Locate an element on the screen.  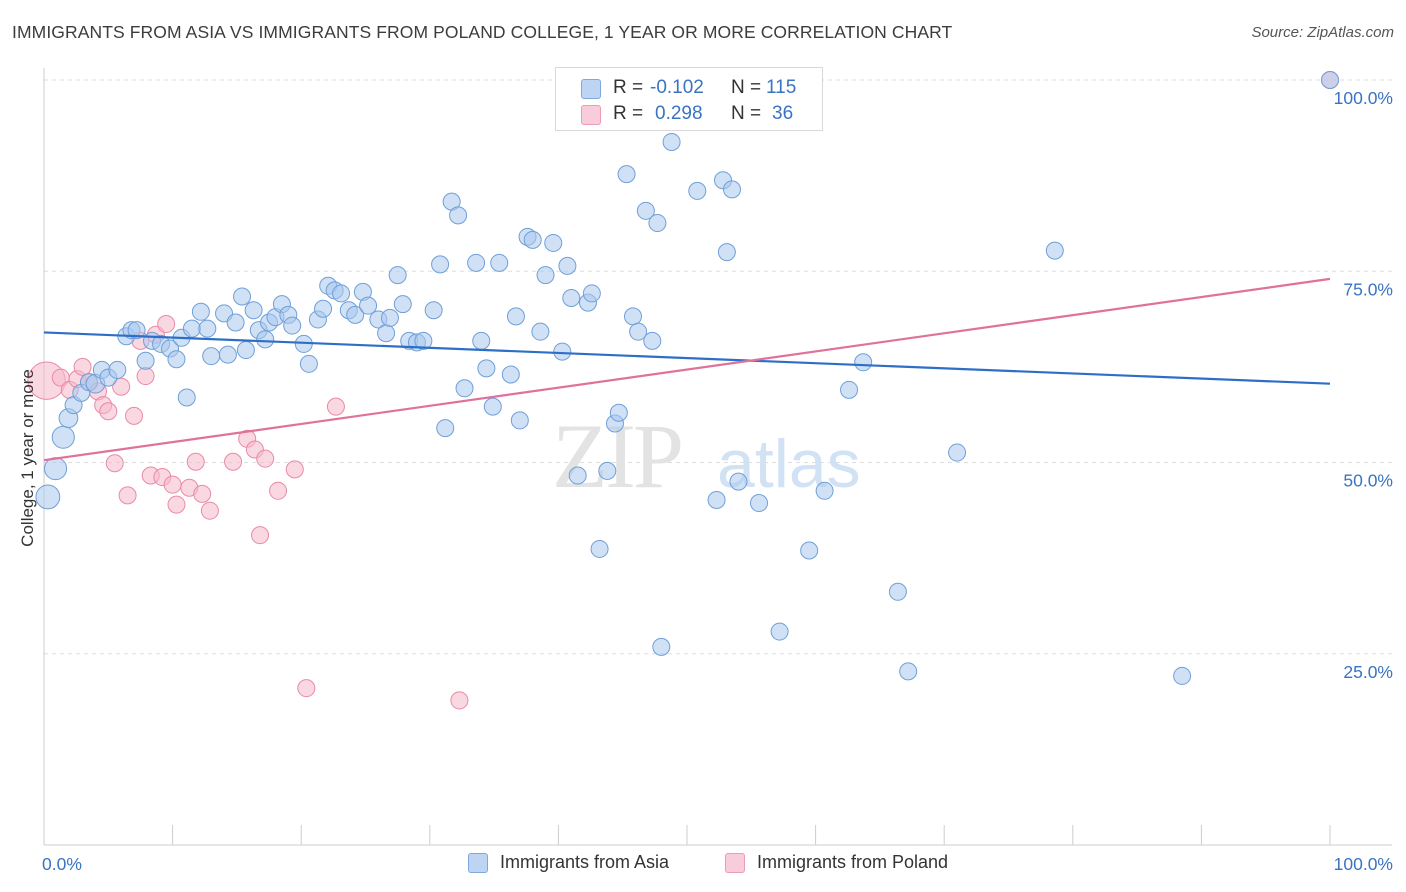
y-tick-label: 75.0% is located at coordinates (1368, 289).